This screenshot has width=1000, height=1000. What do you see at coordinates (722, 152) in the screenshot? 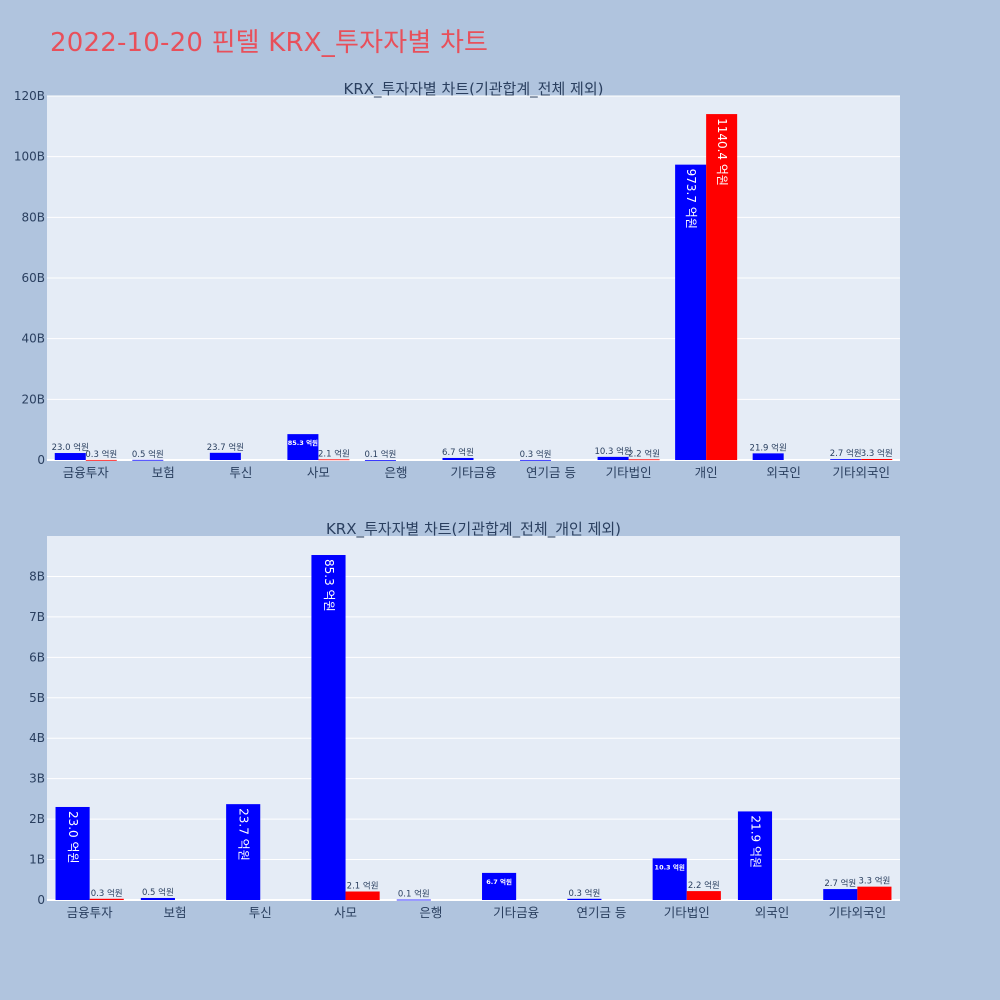
I see `data-label: 1140.4 억원` at bounding box center [722, 152].